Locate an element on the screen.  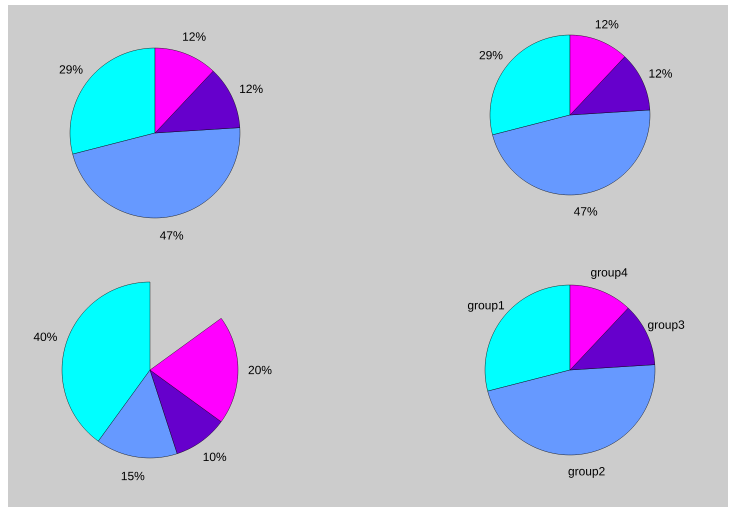
slice-label: group1 is located at coordinates (486, 306).